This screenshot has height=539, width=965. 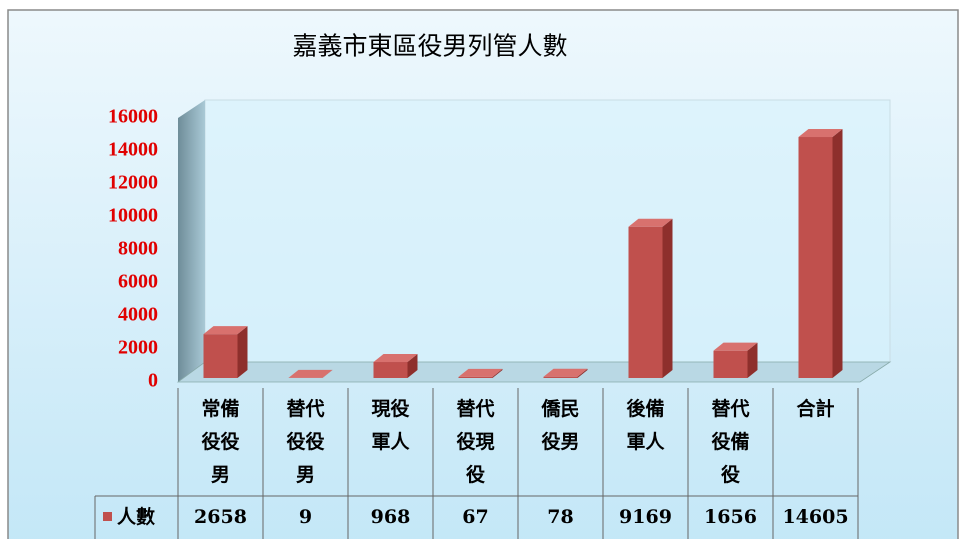 What do you see at coordinates (815, 408) in the screenshot?
I see `x-tick-label: 合計` at bounding box center [815, 408].